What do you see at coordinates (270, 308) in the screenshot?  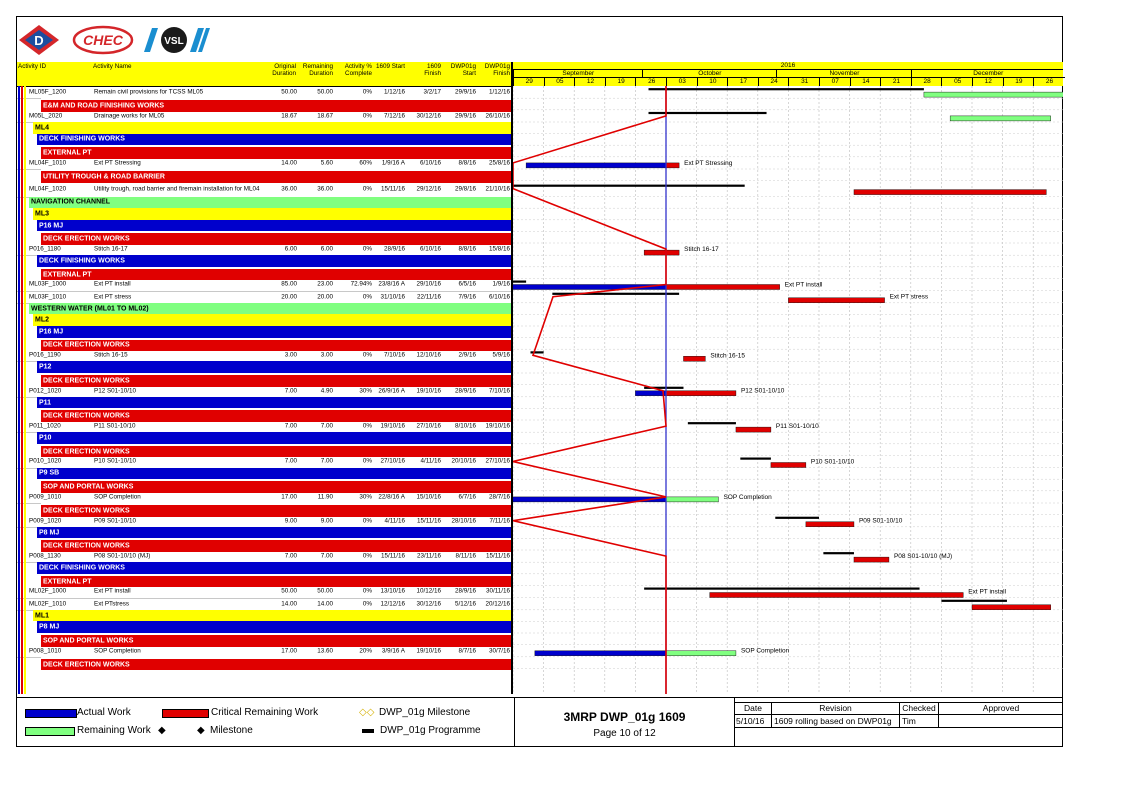 I see `wbs-row: WESTERN WATER (ML01 TO ML02)` at bounding box center [270, 308].